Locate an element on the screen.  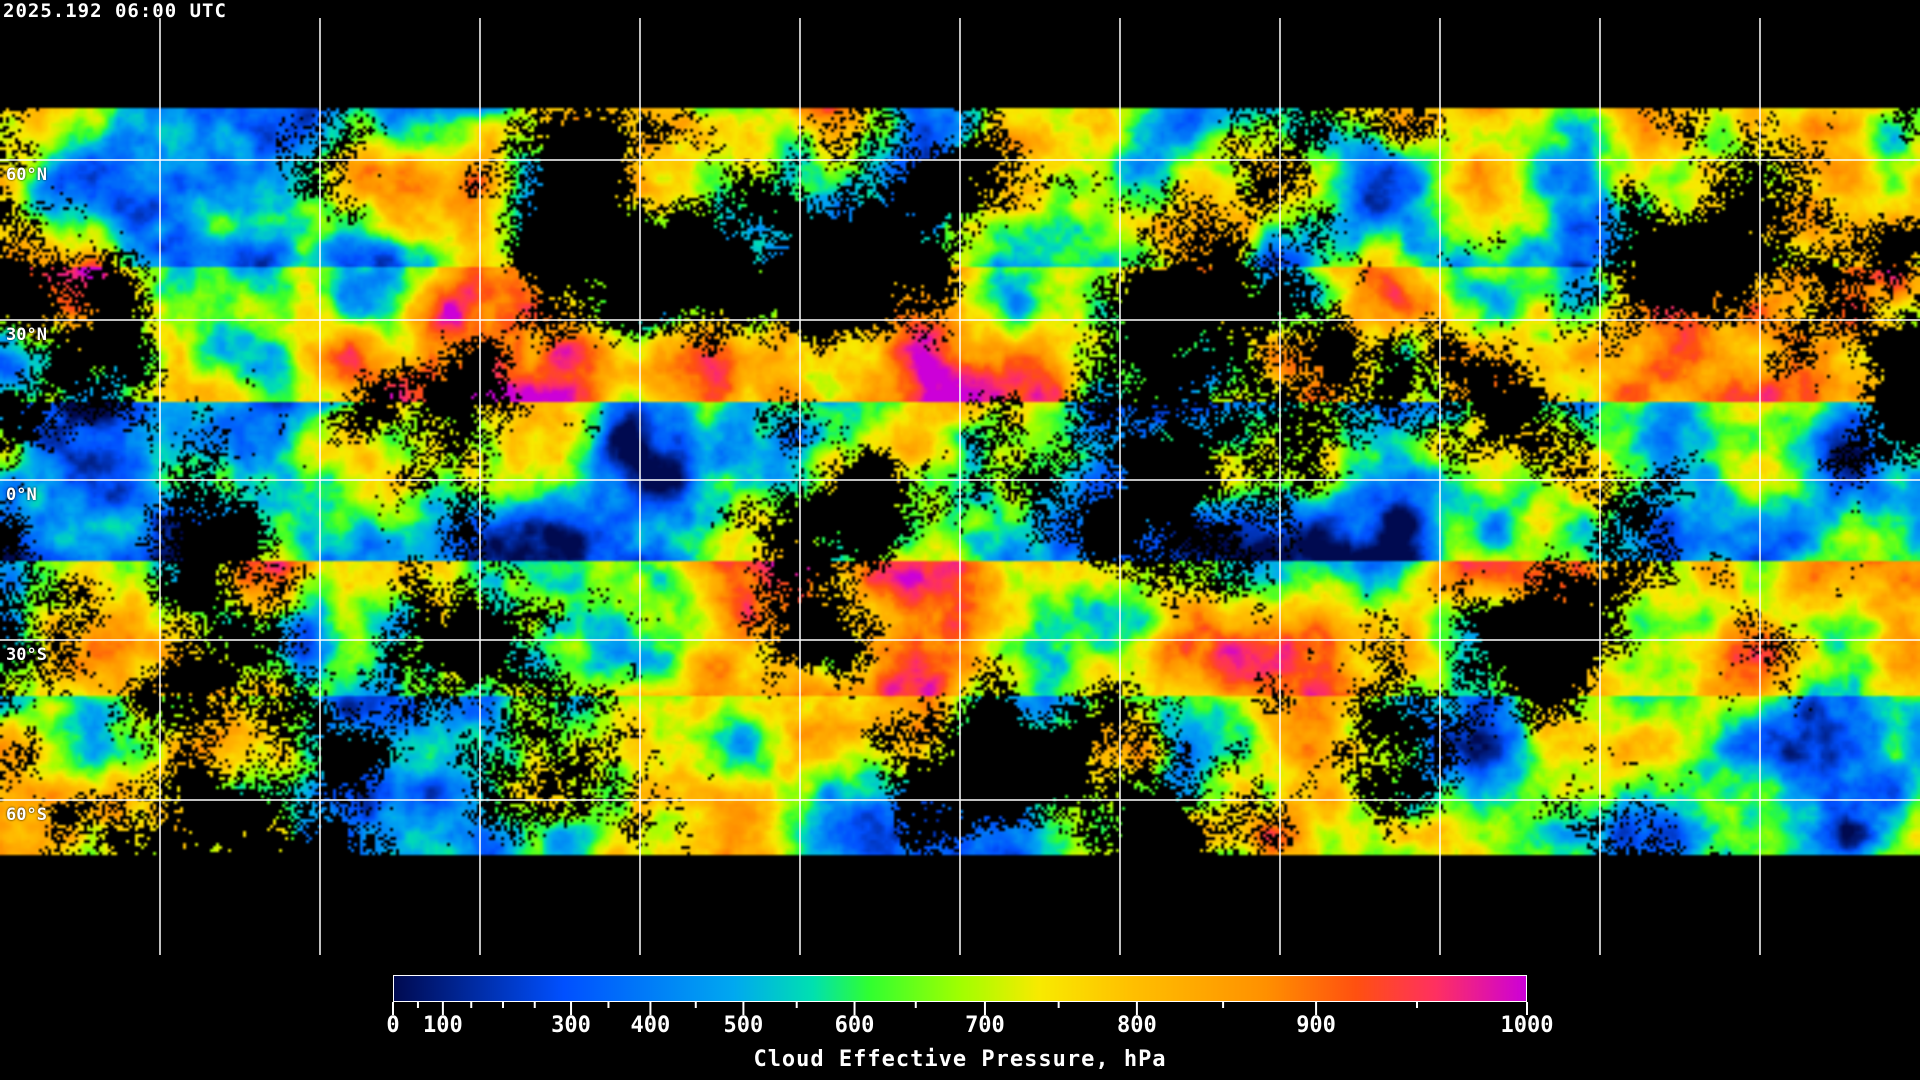
lat-label-60s: 60°S is located at coordinates (26, 815).